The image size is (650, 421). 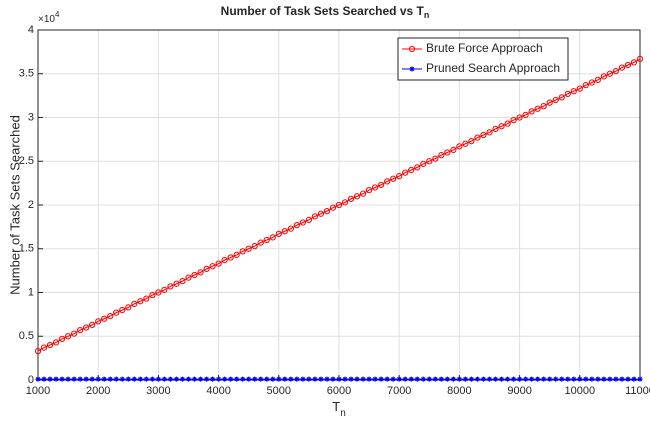 What do you see at coordinates (158, 391) in the screenshot?
I see `x-tick-label: 3000` at bounding box center [158, 391].